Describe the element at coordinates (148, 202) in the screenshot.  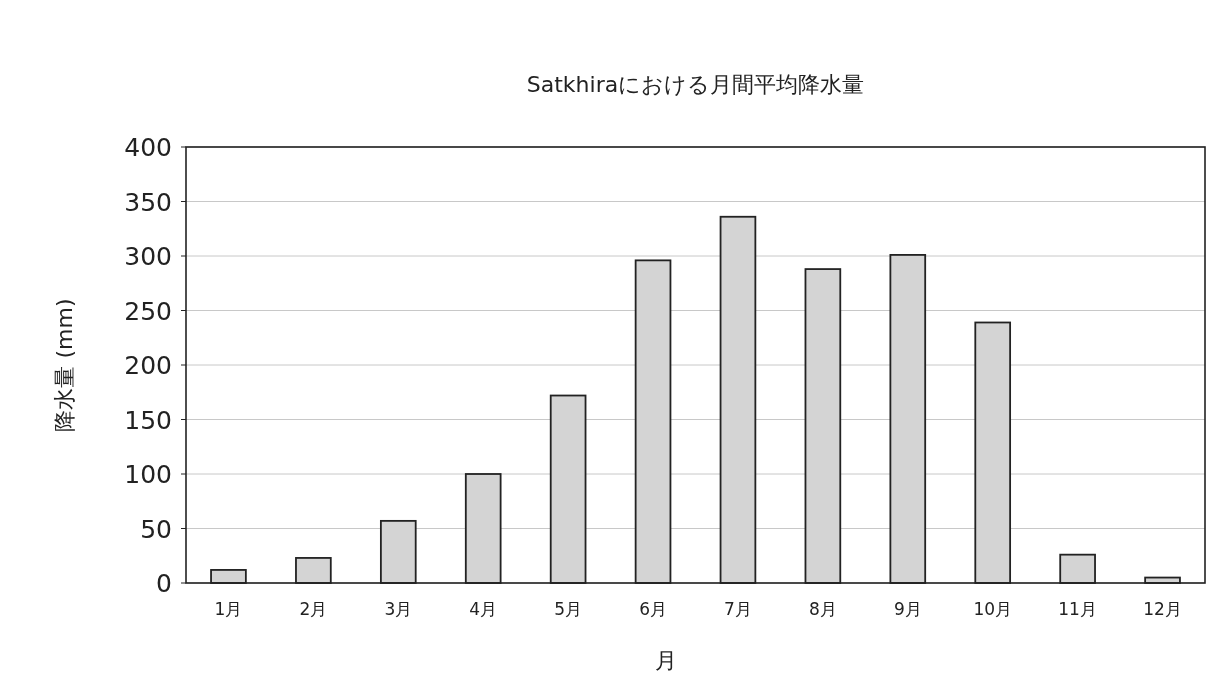
I see `y-tick-label: 350` at that location.